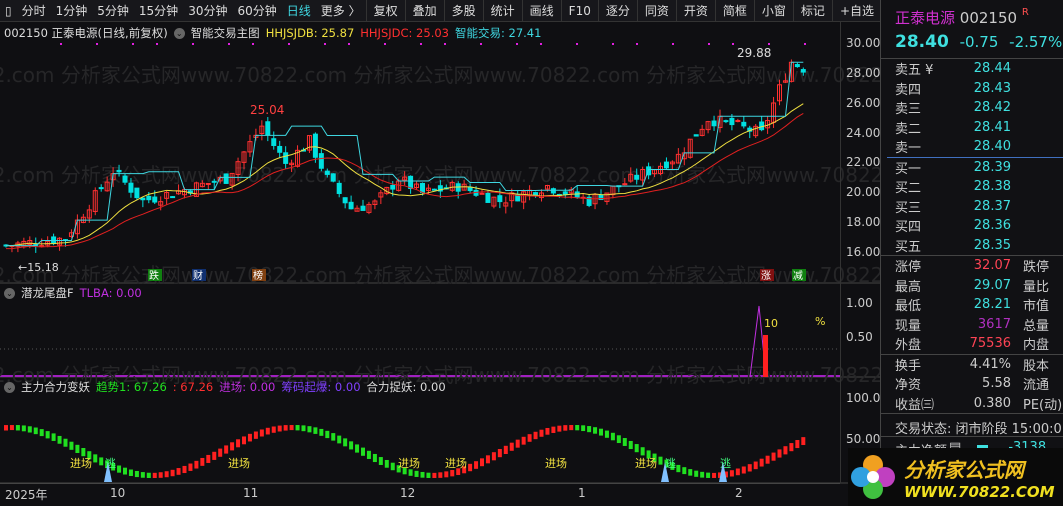 The height and width of the screenshot is (506, 1063). Describe the element at coordinates (71, 11) in the screenshot. I see `period-1: 1分钟` at that location.